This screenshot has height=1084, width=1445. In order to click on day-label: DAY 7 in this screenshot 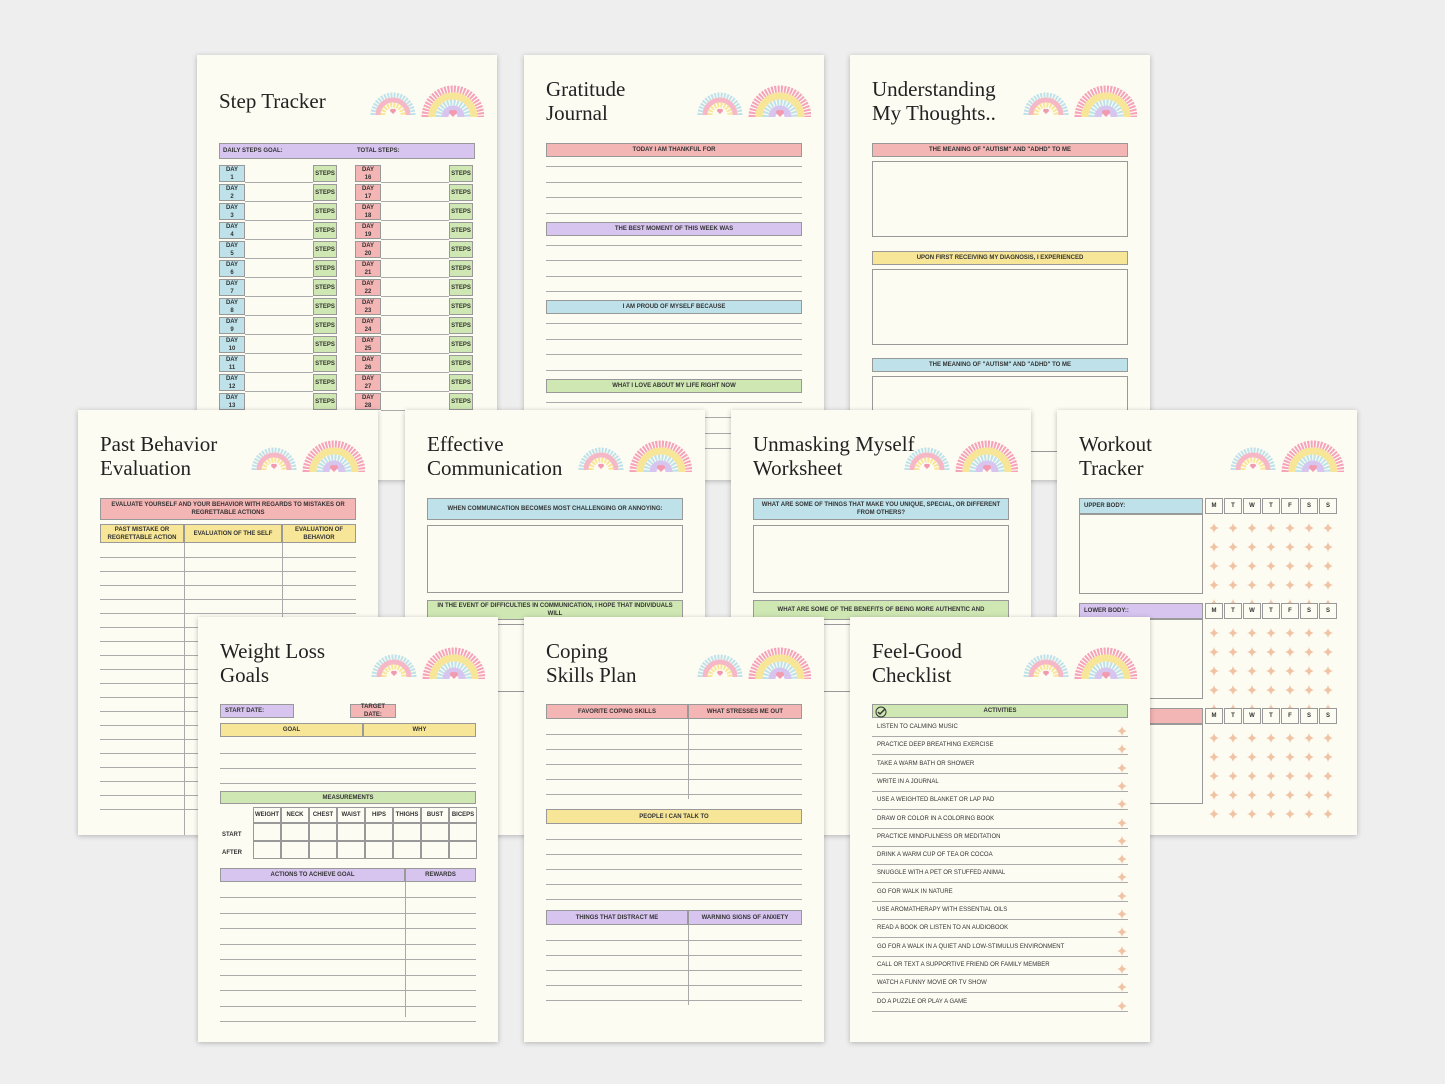, I will do `click(232, 287)`.